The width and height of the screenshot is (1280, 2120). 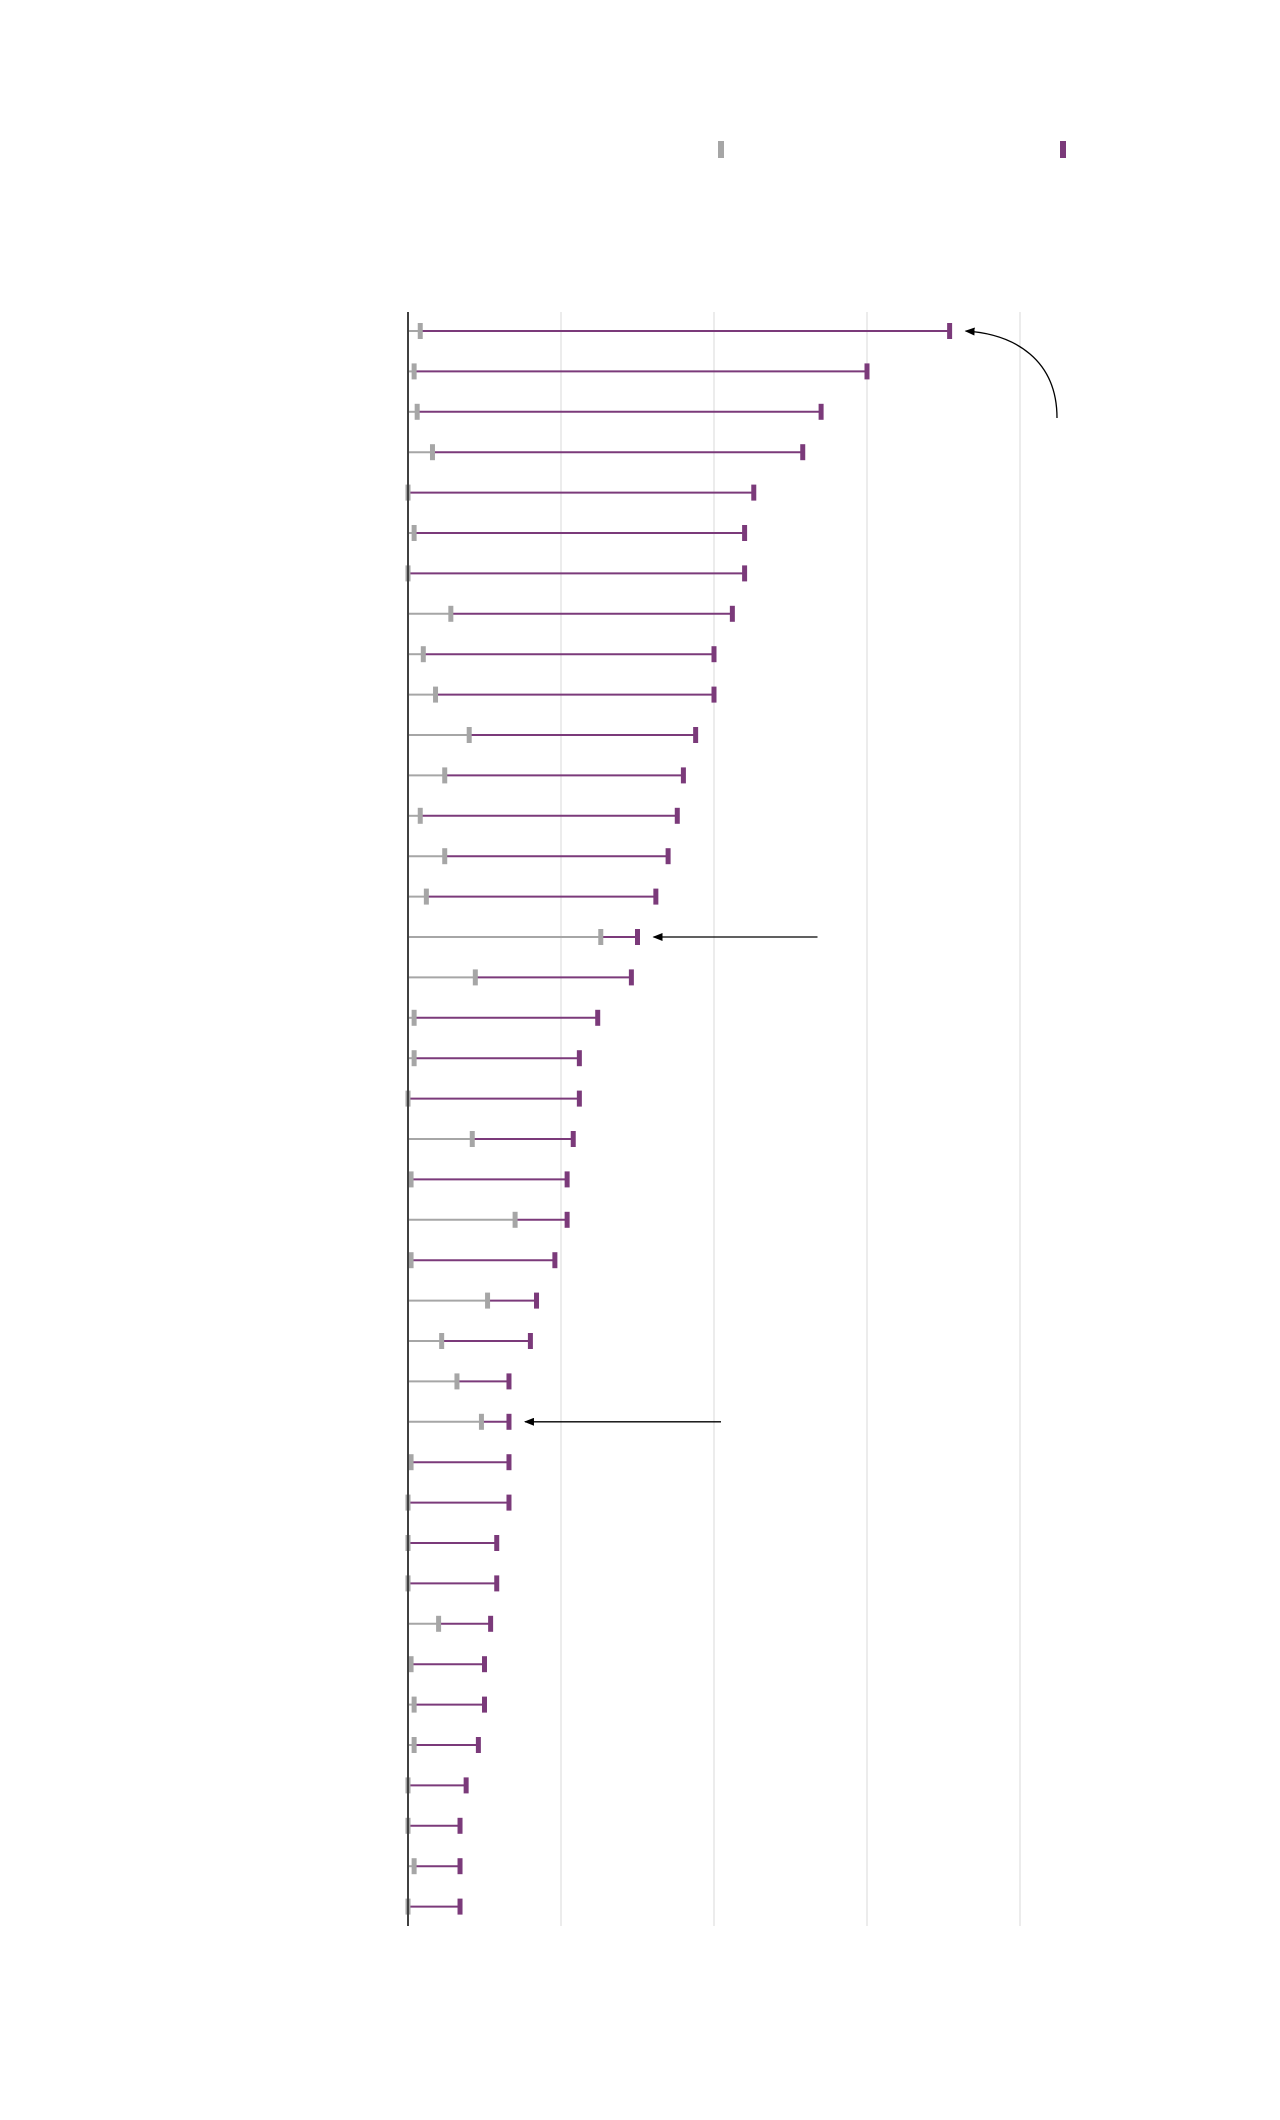 I want to click on row-10-start-marker, so click(x=436, y=694).